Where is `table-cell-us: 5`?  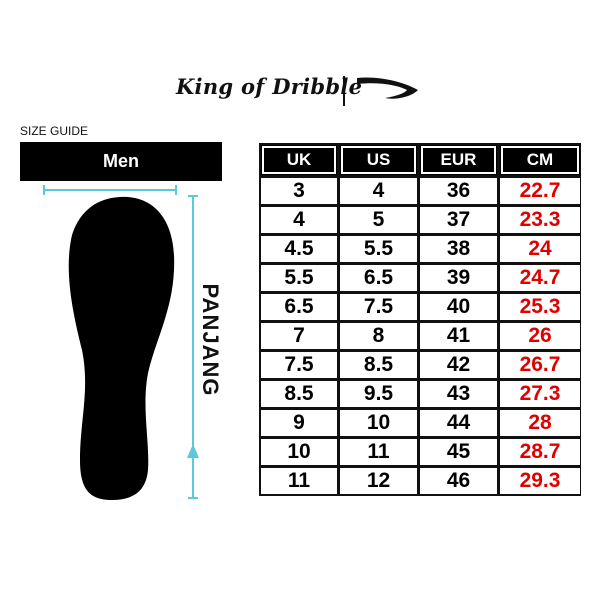 table-cell-us: 5 is located at coordinates (378, 220).